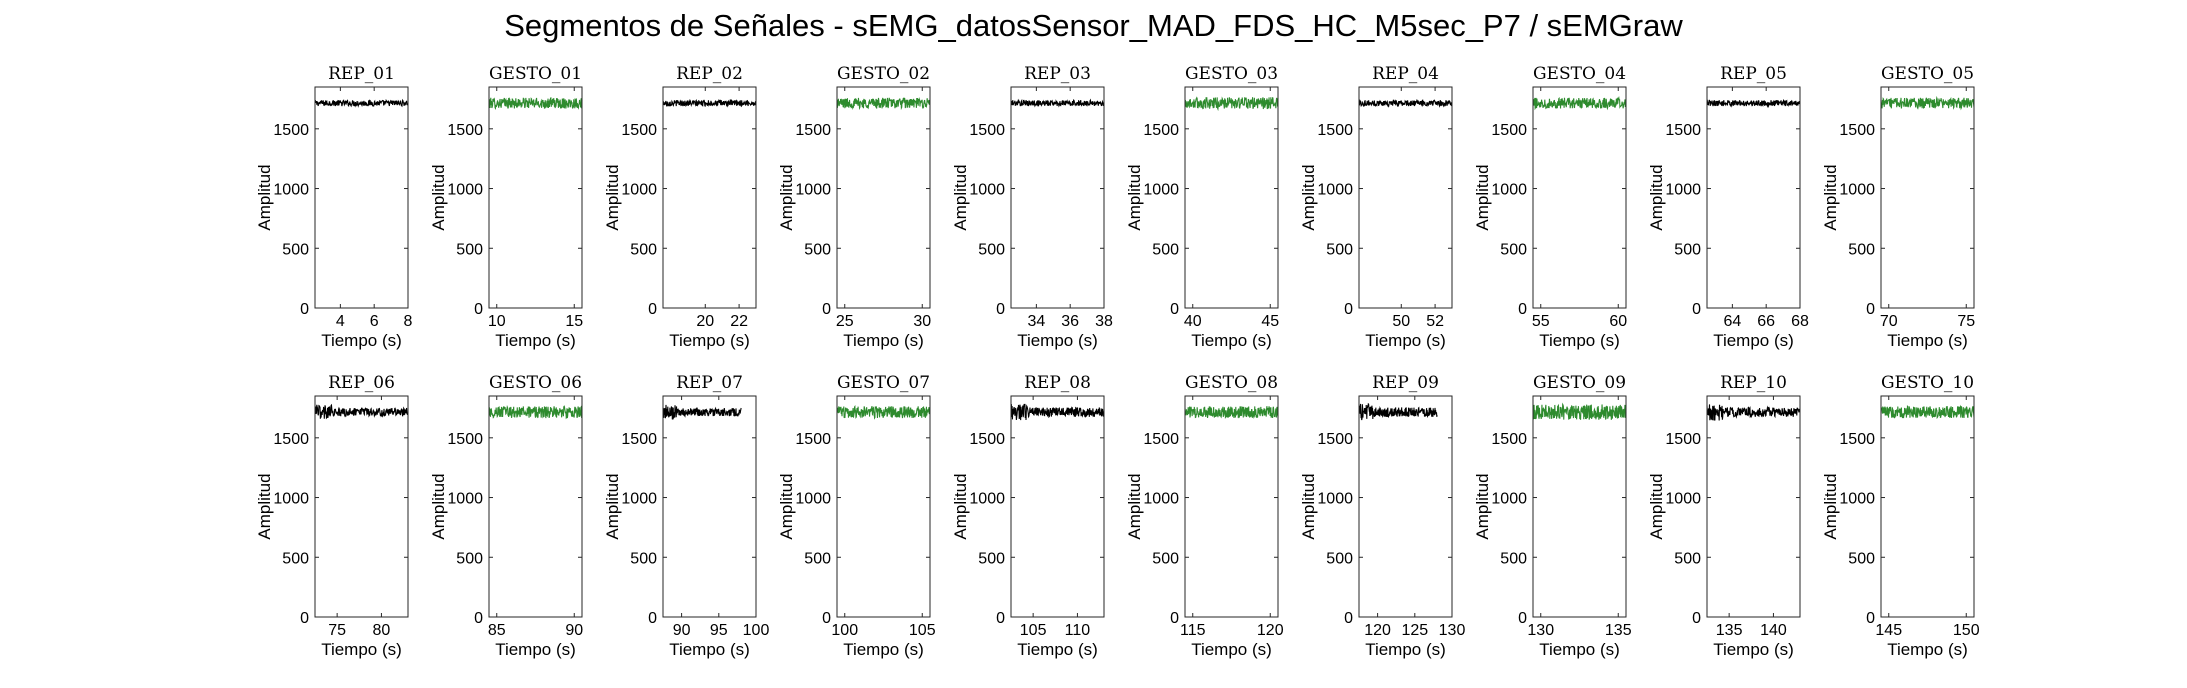 The height and width of the screenshot is (688, 2187). I want to click on x-tick-label: 150, so click(1966, 630).